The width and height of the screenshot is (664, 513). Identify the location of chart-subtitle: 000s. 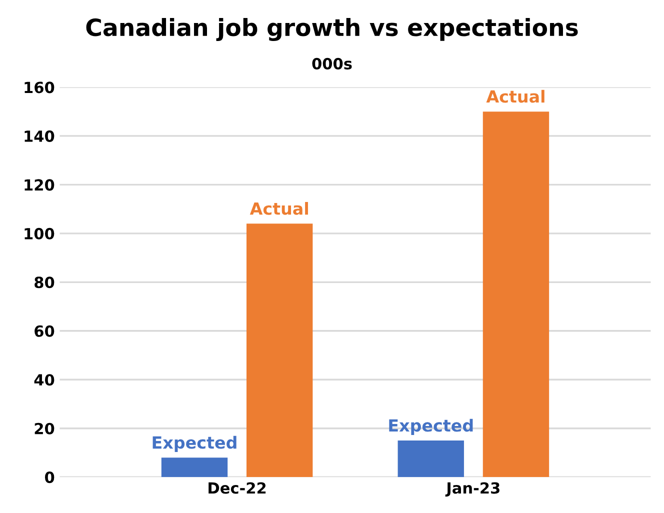
(332, 64).